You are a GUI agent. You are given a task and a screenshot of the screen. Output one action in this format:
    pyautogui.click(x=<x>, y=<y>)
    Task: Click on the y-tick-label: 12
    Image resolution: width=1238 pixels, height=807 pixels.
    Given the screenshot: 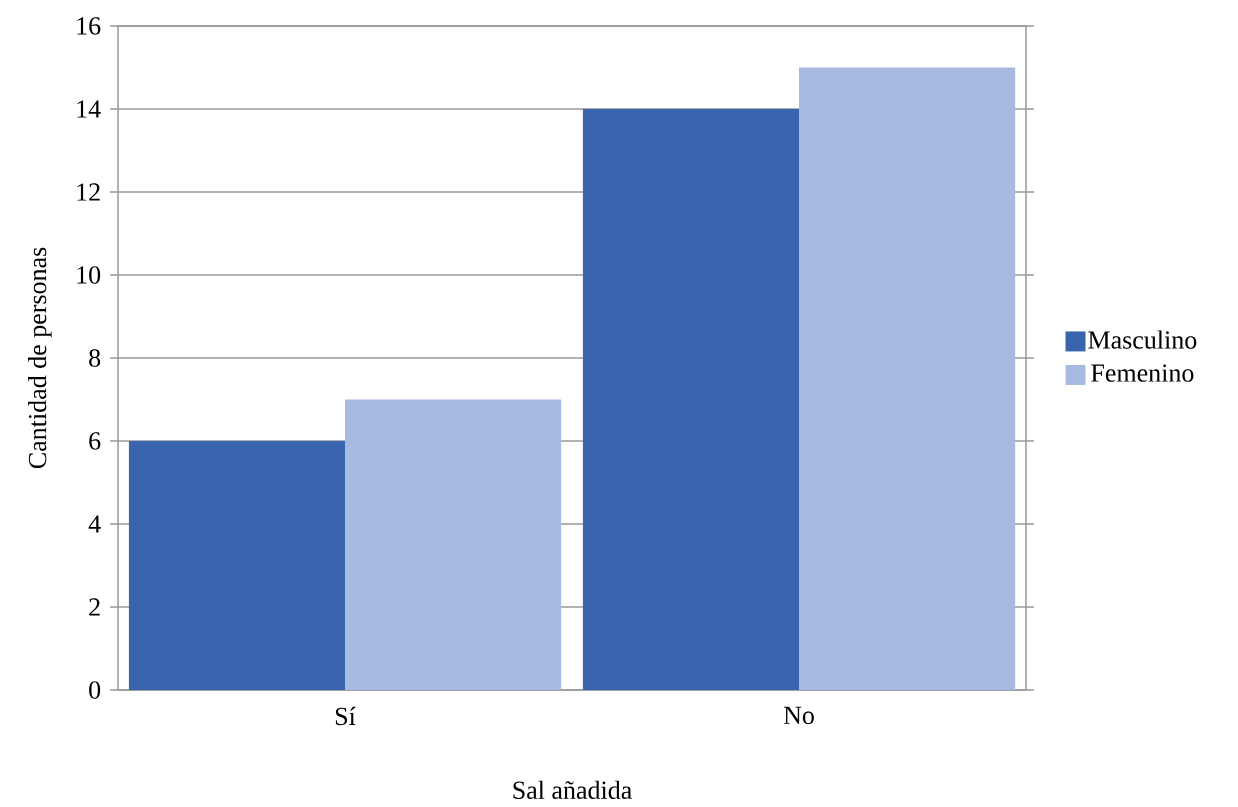 What is the action you would take?
    pyautogui.click(x=88, y=192)
    